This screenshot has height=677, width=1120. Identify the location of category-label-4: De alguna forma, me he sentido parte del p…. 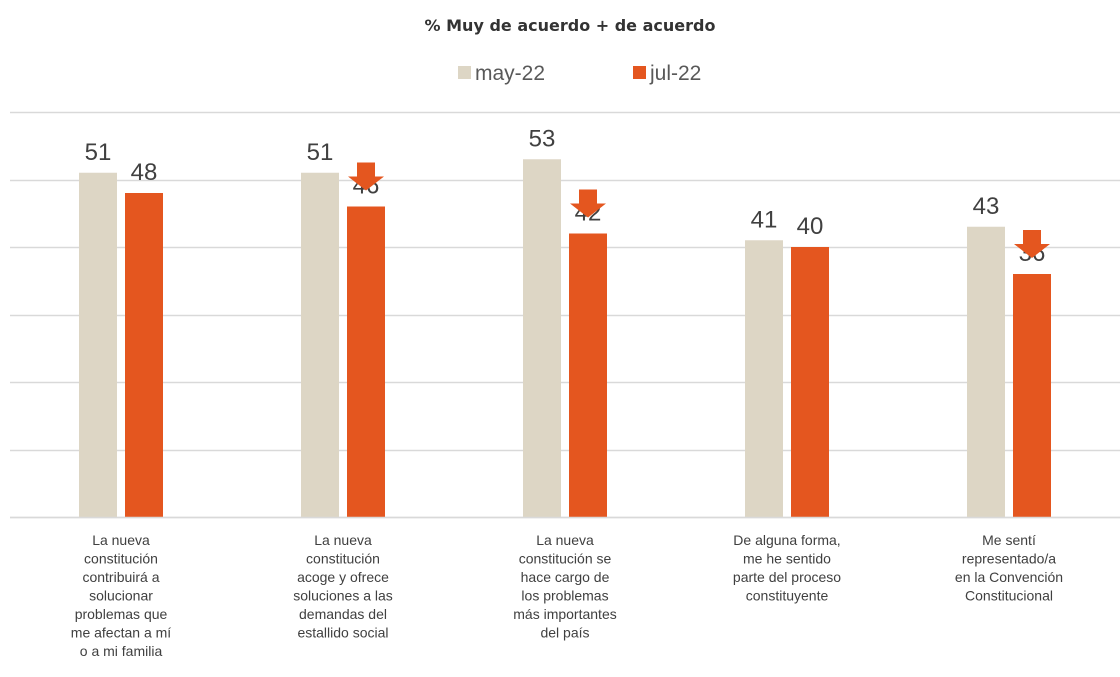
(787, 568).